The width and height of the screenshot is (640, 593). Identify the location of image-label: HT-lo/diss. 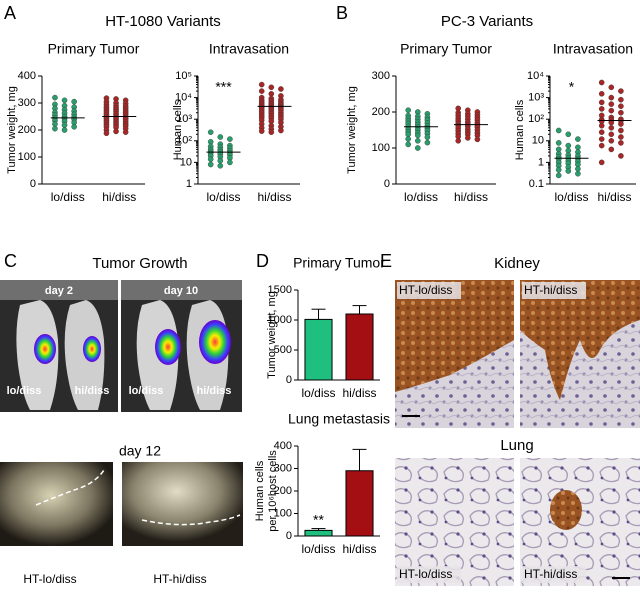
(425, 290).